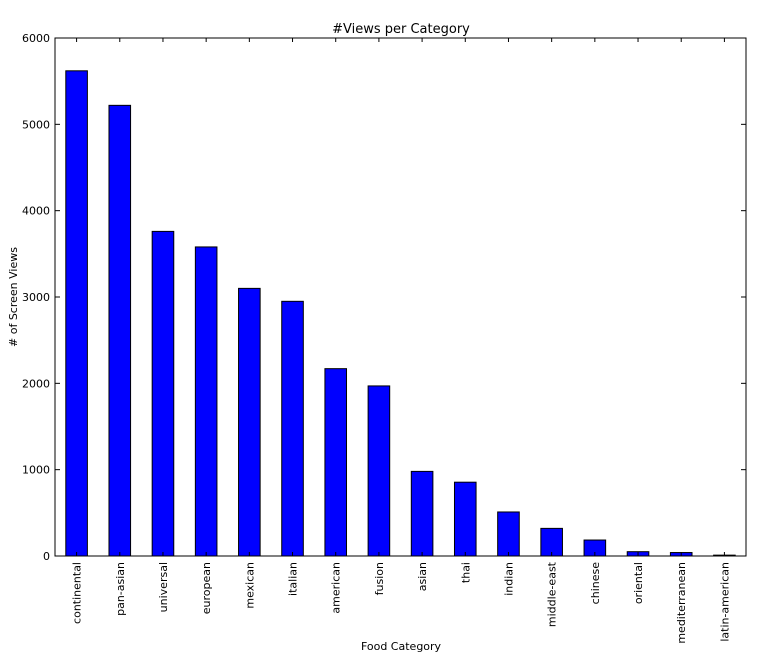  Describe the element at coordinates (249, 422) in the screenshot. I see `bar-mexican` at that location.